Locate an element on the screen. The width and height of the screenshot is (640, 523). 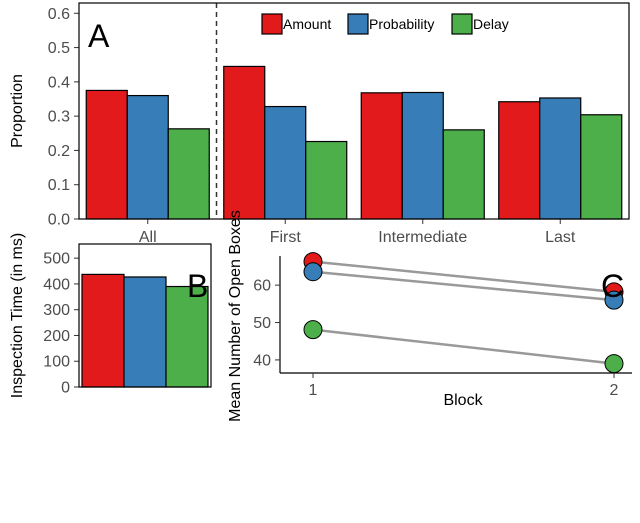
legend-swatch-amount is located at coordinates (272, 24).